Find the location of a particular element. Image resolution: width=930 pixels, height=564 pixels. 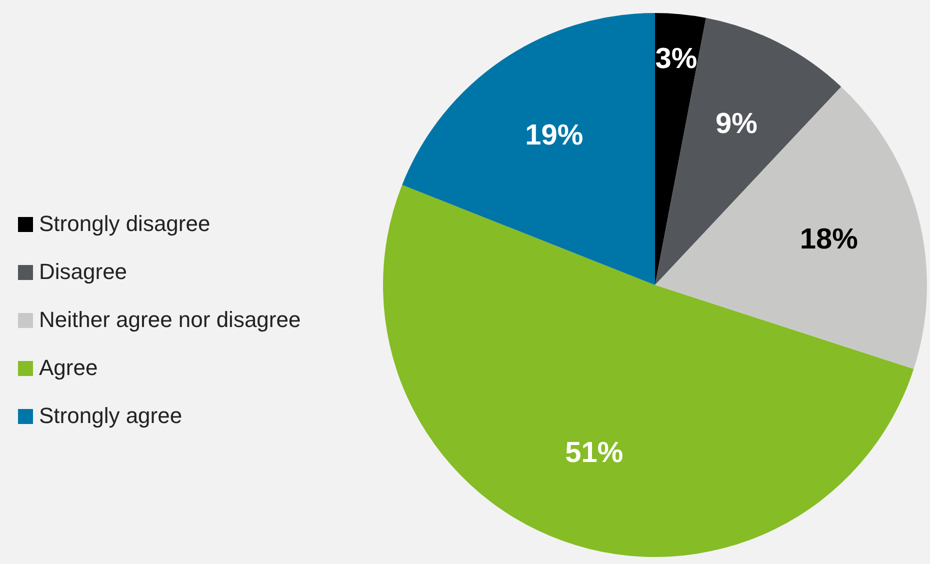

data-label: 3% is located at coordinates (676, 59).